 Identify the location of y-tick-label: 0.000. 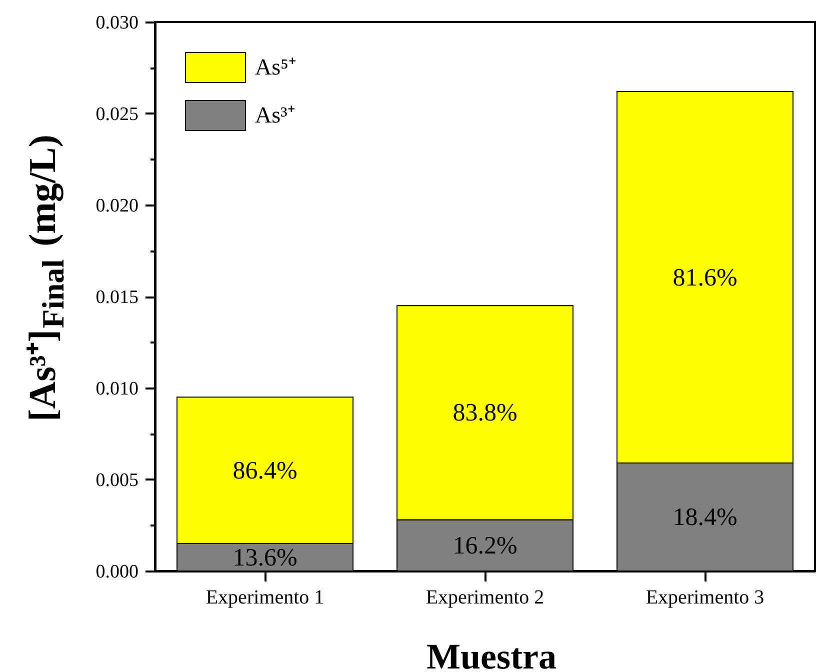
(117, 572).